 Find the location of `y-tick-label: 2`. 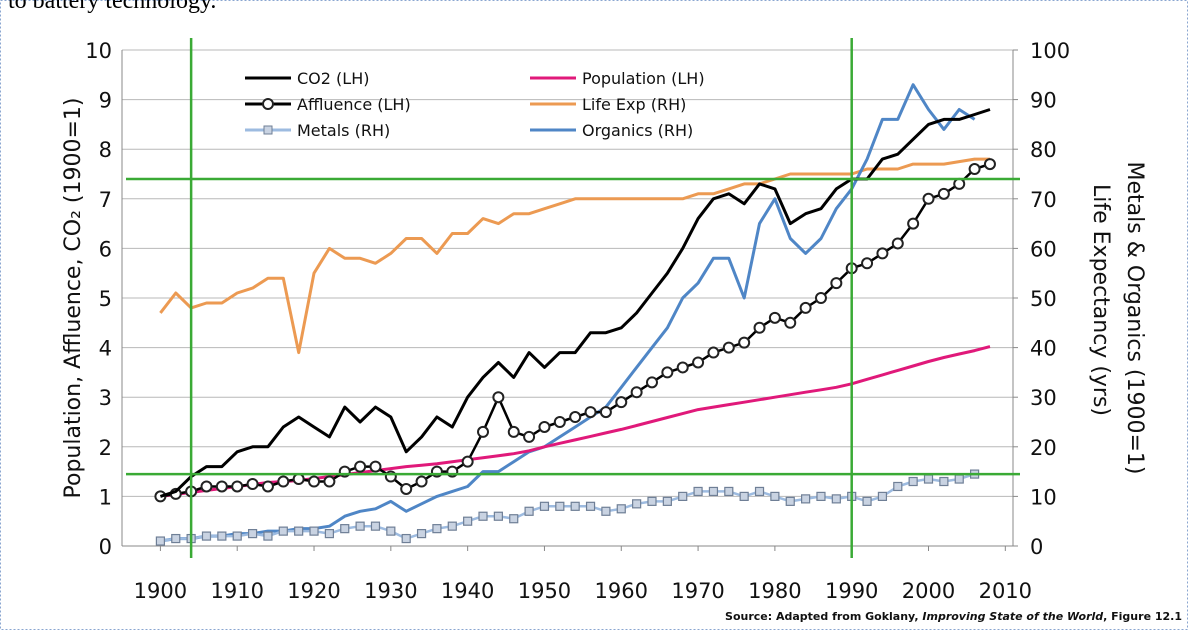

y-tick-label: 2 is located at coordinates (105, 448).